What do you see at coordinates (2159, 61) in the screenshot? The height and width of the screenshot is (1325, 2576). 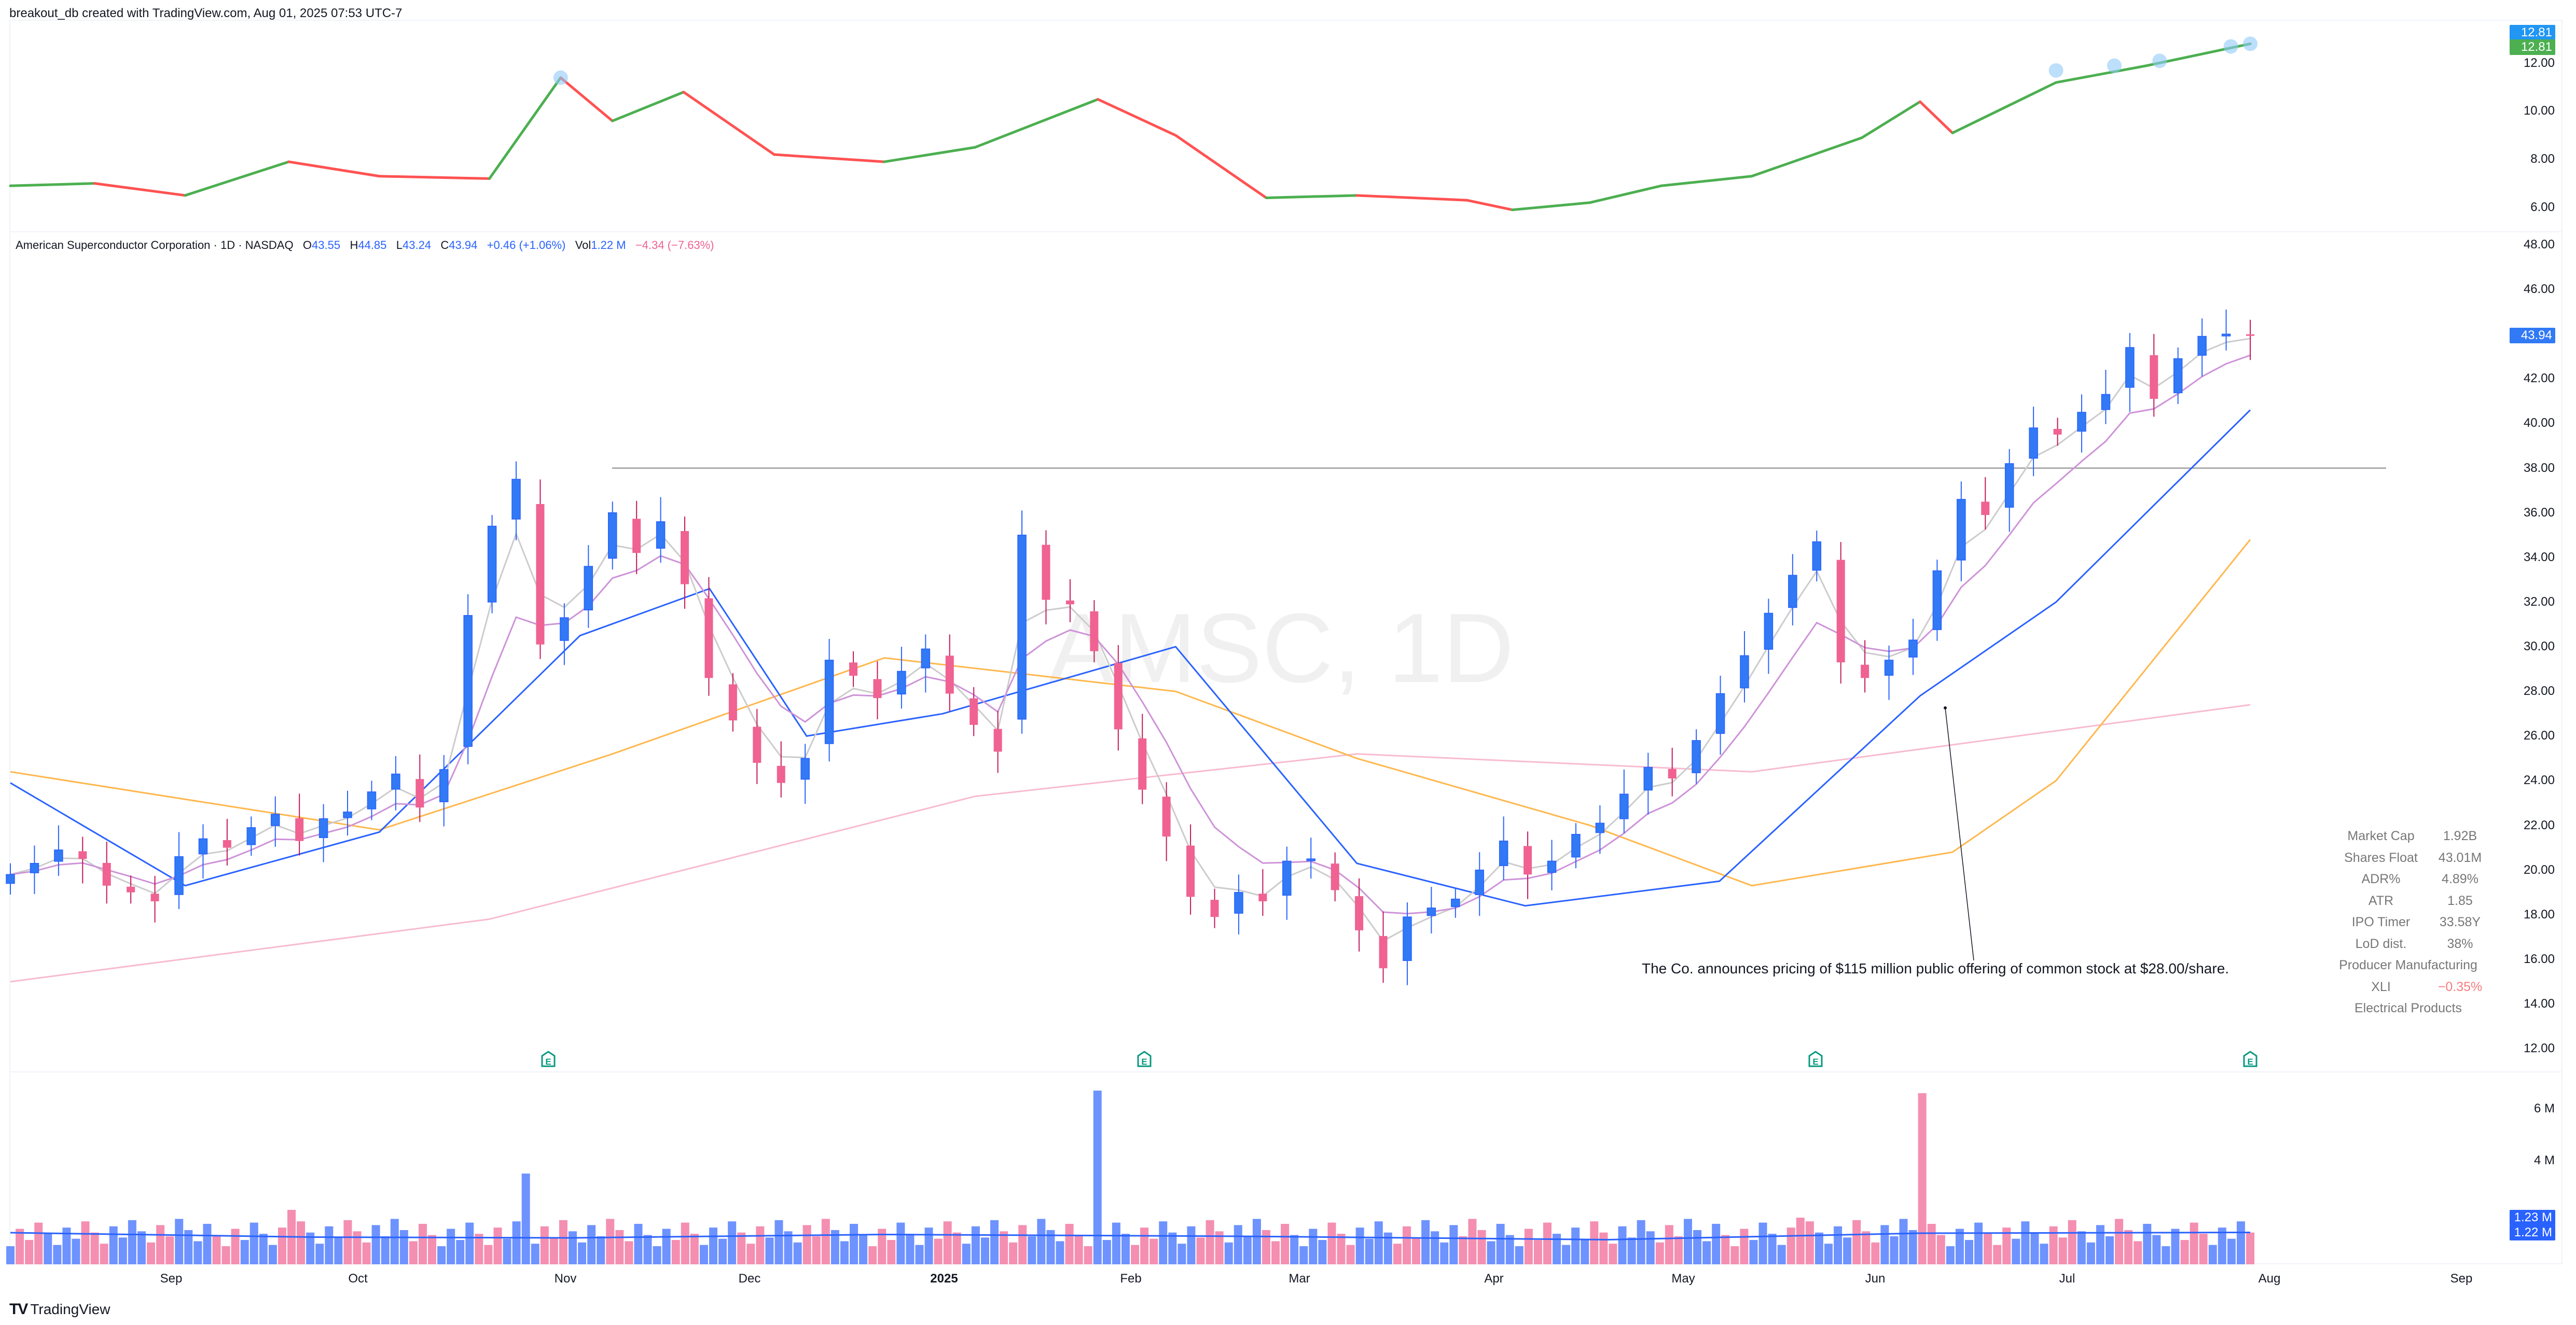 I see `rs-new-high-marker` at bounding box center [2159, 61].